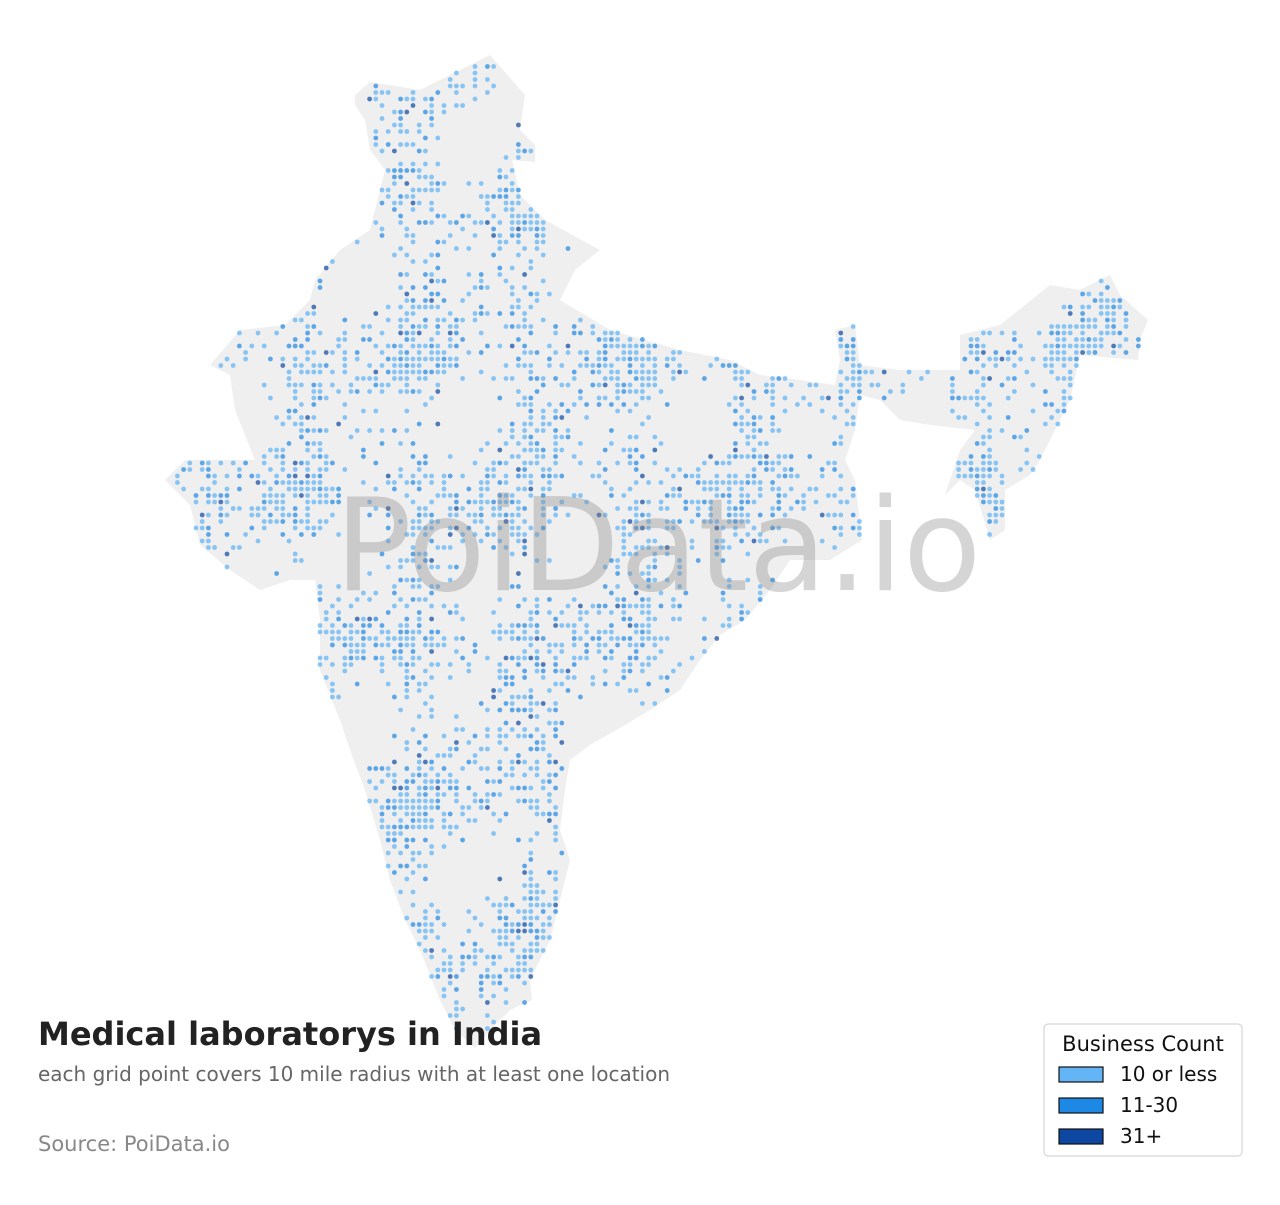  I want to click on legend-label: 31+, so click(1141, 1136).